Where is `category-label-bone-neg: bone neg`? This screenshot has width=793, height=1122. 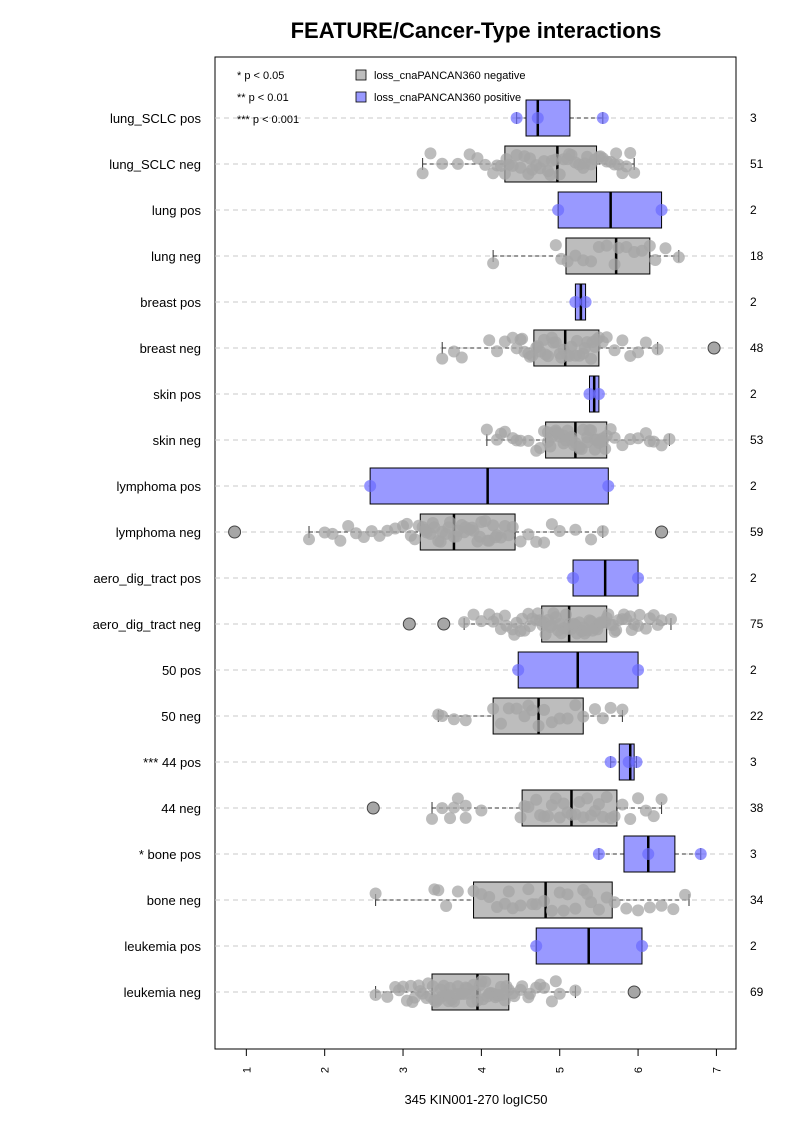 category-label-bone-neg: bone neg is located at coordinates (174, 900).